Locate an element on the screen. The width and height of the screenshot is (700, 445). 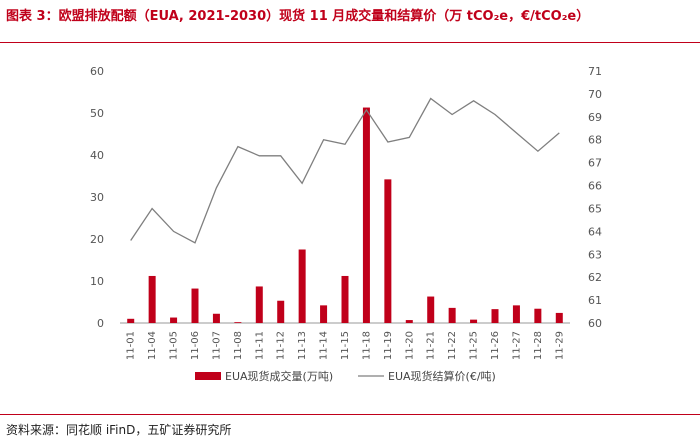
left-tick-label: 0 is located at coordinates (100, 323).